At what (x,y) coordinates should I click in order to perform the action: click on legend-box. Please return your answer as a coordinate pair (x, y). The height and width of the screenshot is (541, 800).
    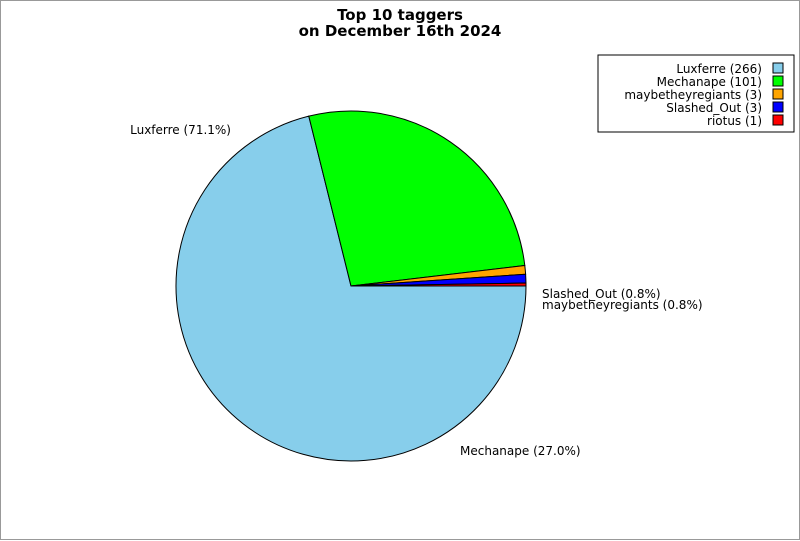
    Looking at the image, I should click on (696, 93).